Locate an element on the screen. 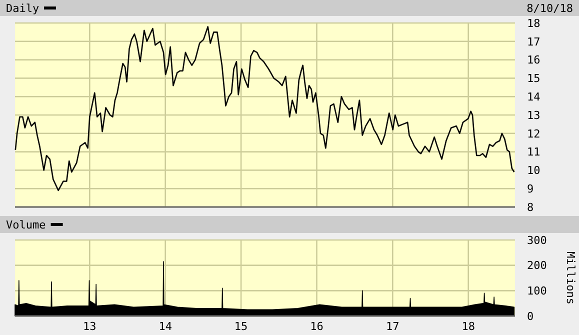 This screenshot has height=335, width=579. x-tick-label: 15 is located at coordinates (241, 326).